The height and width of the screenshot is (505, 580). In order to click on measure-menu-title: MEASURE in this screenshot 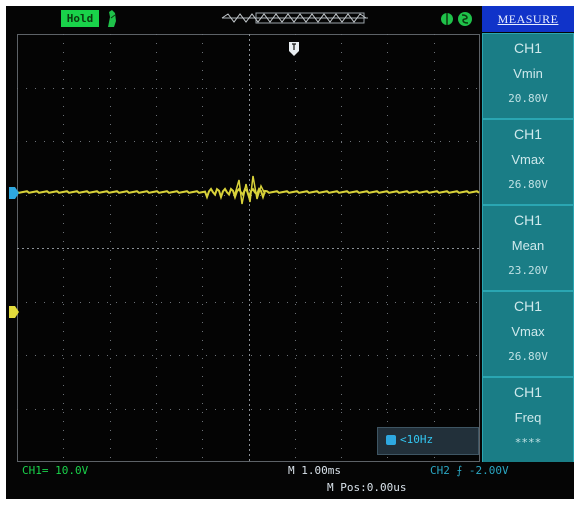, I will do `click(528, 19)`.